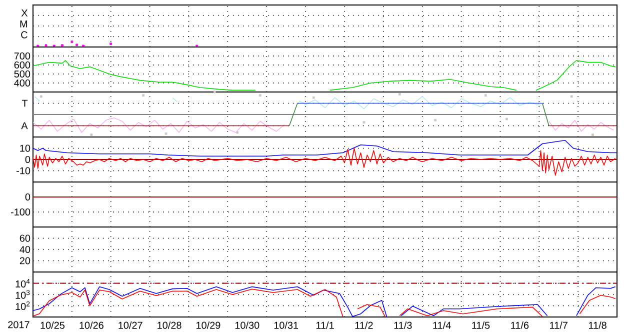  What do you see at coordinates (23, 294) in the screenshot?
I see `y-tick-label: 10$^{3}$` at bounding box center [23, 294].